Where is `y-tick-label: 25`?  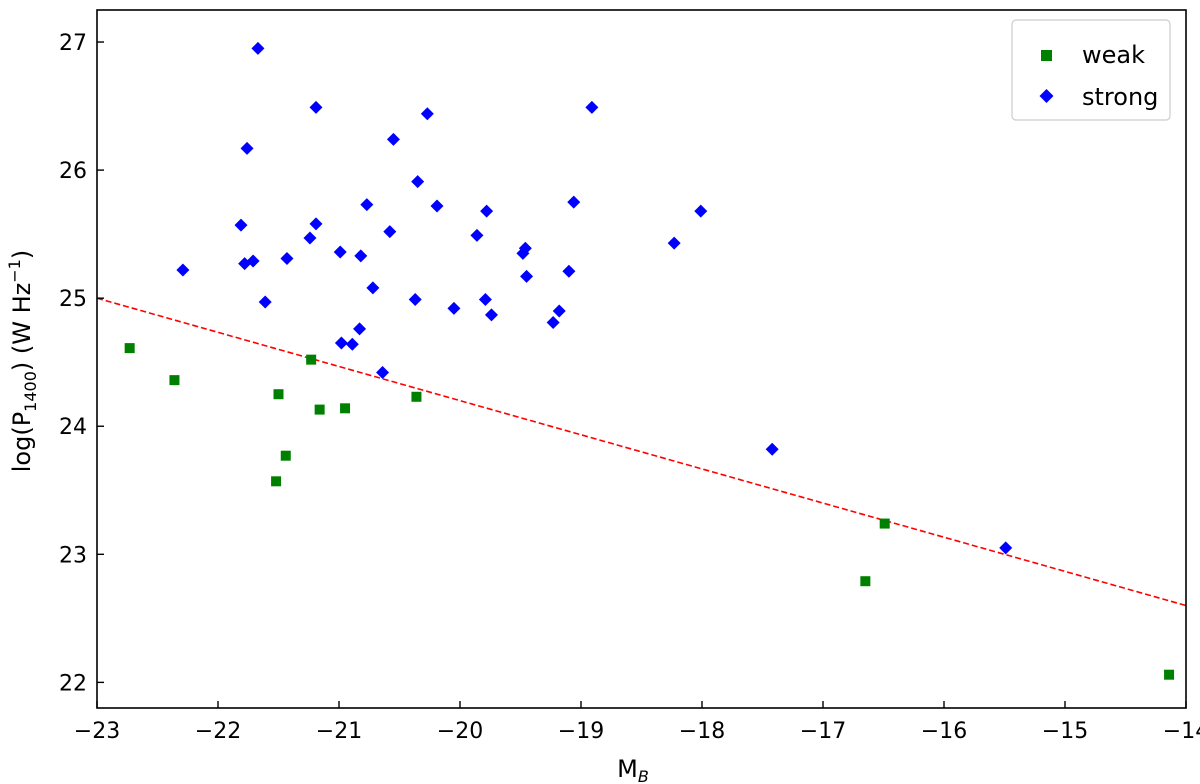 y-tick-label: 25 is located at coordinates (73, 299).